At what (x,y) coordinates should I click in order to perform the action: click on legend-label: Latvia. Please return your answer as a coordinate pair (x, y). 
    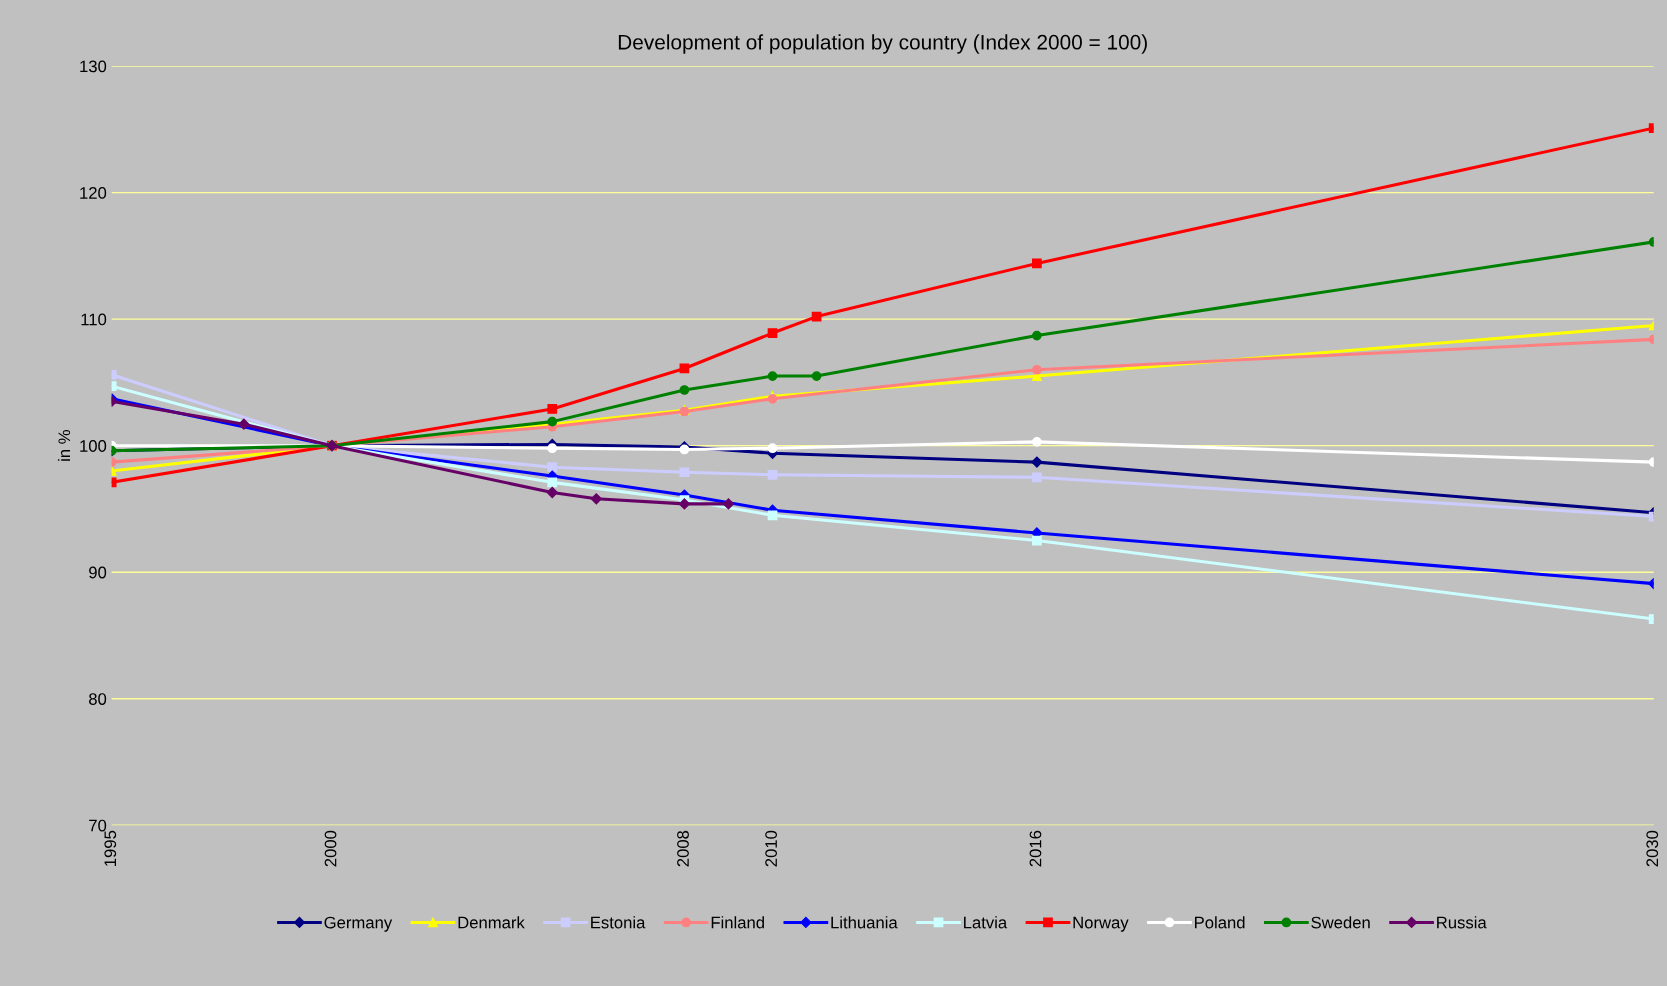
    Looking at the image, I should click on (986, 922).